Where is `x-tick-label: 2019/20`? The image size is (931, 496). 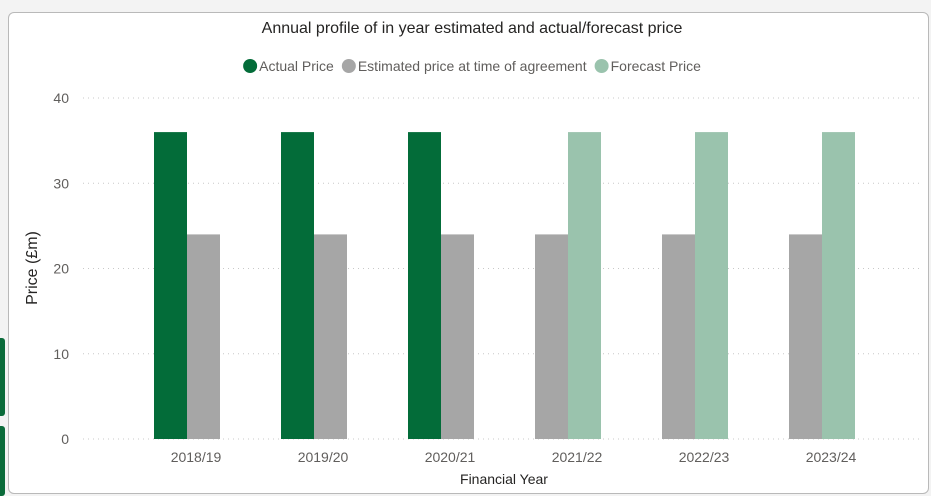 x-tick-label: 2019/20 is located at coordinates (323, 457).